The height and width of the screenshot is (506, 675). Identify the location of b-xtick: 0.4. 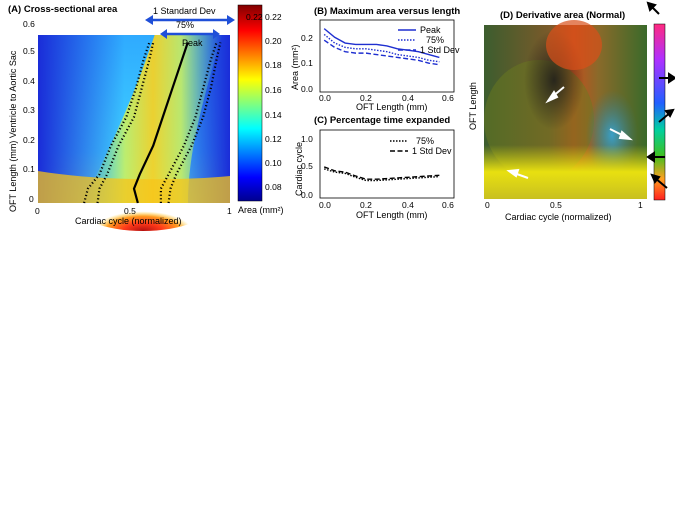
(408, 98).